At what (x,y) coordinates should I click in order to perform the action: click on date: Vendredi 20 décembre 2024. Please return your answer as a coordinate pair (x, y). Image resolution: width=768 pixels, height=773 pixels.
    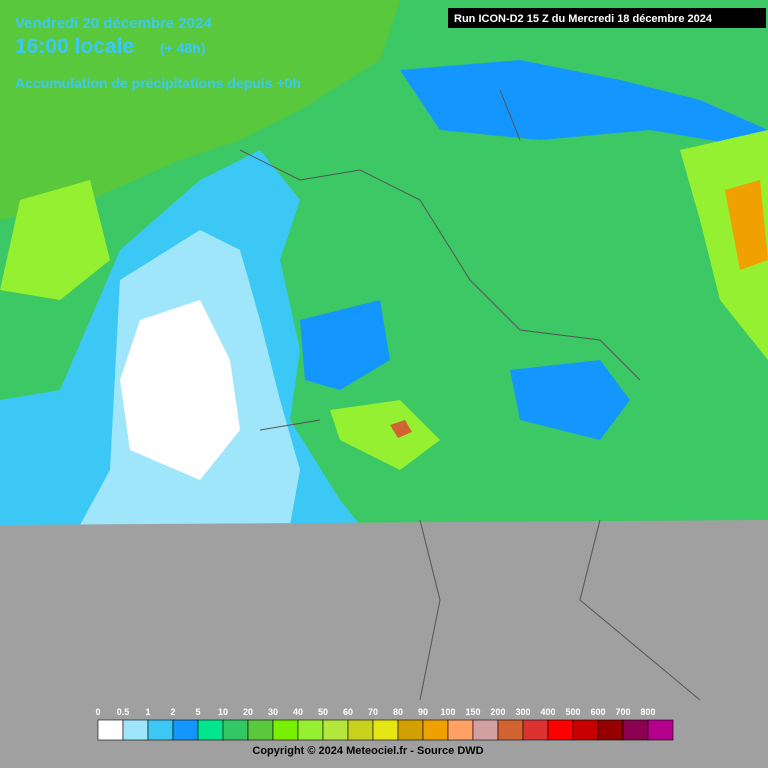
    Looking at the image, I should click on (113, 23).